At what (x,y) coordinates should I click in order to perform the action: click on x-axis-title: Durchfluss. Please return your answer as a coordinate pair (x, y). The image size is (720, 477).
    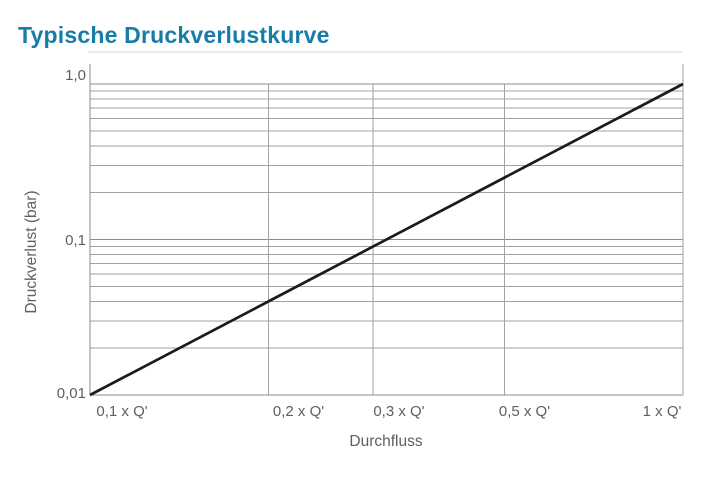
    Looking at the image, I should click on (386, 441).